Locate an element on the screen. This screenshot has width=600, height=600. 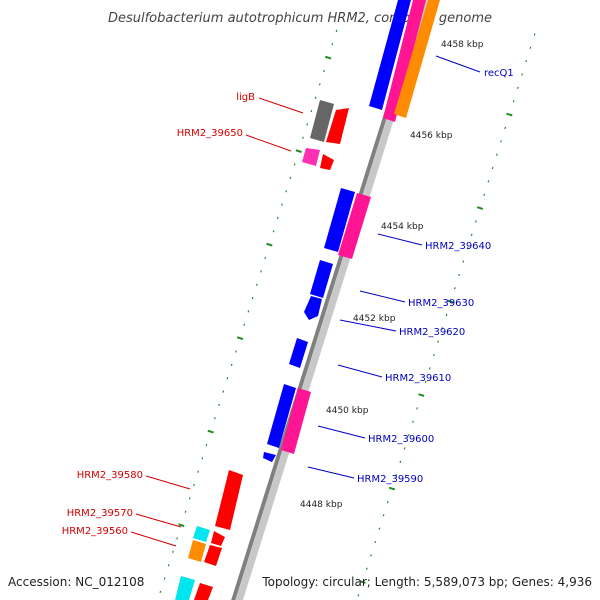
gene-ligB-red is located at coordinates (337, 126).